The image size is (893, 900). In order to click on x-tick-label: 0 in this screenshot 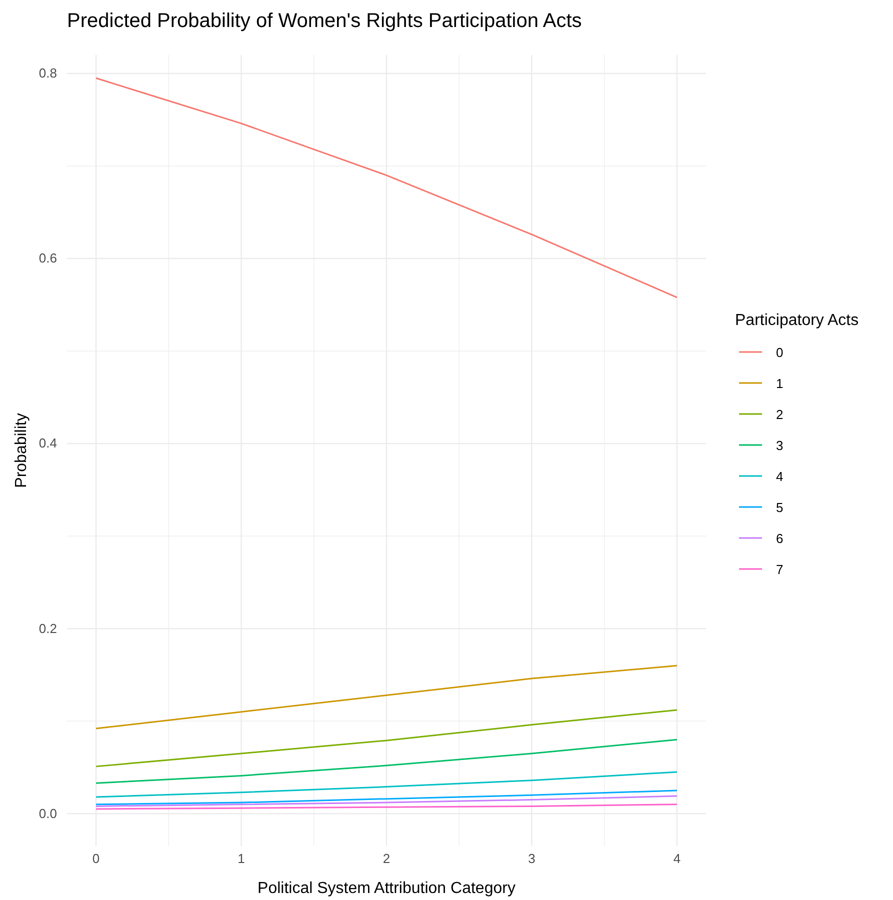, I will do `click(96, 858)`.